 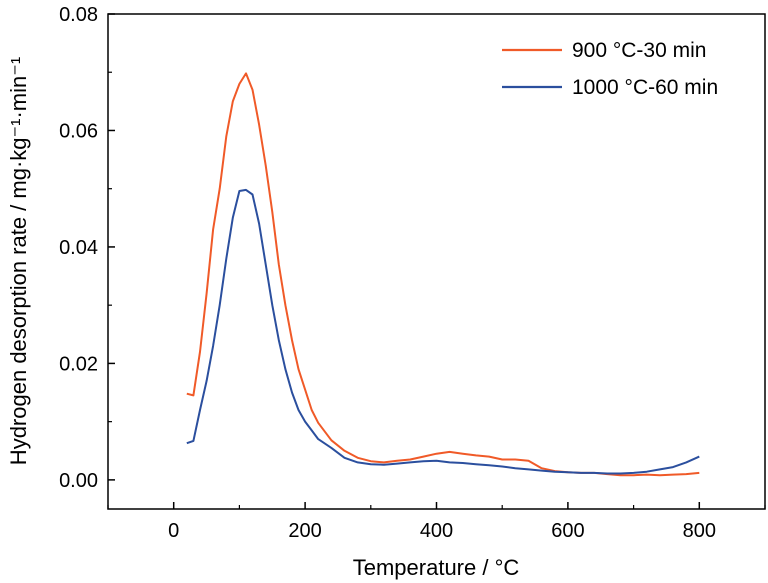 What do you see at coordinates (699, 531) in the screenshot?
I see `x-tick-label: 800` at bounding box center [699, 531].